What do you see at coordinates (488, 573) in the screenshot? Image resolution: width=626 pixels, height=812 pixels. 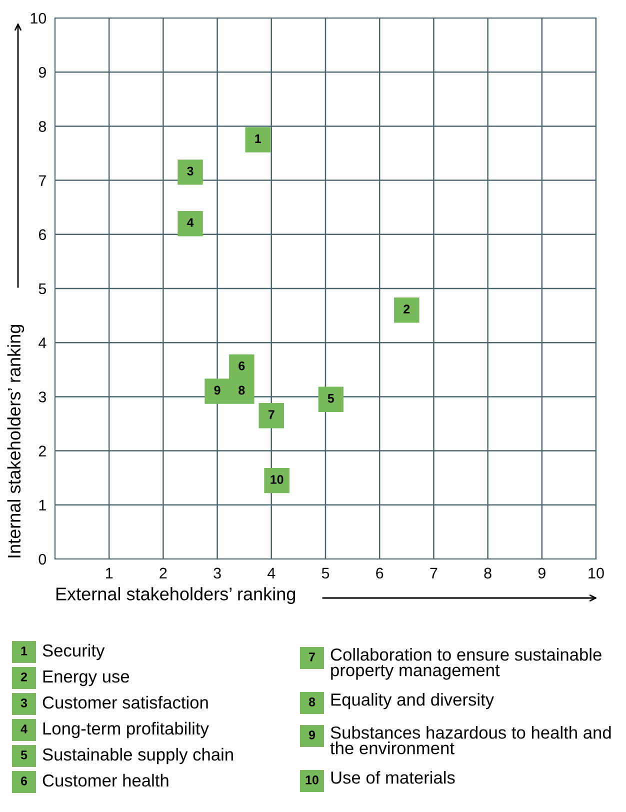 I see `x-tick-label: 8` at bounding box center [488, 573].